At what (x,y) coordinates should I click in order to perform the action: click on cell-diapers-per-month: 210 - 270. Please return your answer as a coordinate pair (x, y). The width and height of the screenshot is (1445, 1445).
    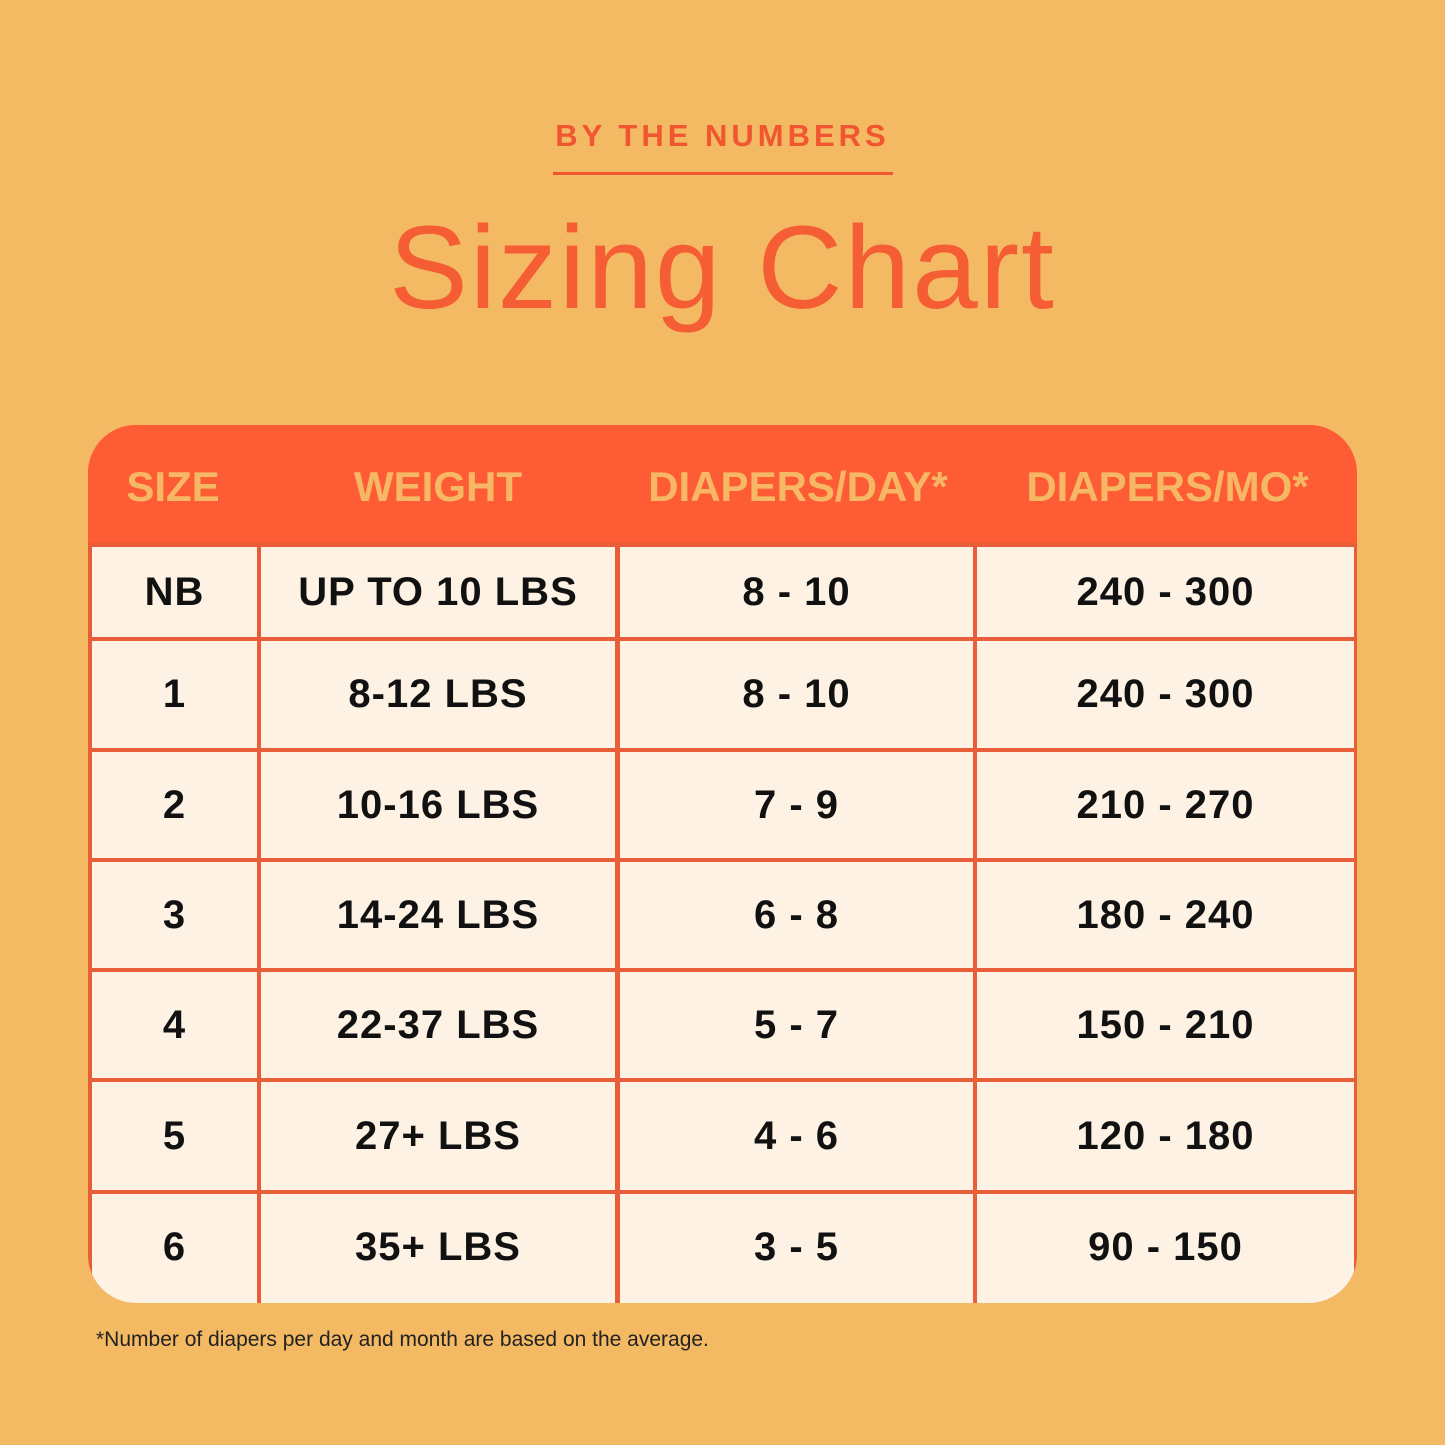
    Looking at the image, I should click on (1165, 805).